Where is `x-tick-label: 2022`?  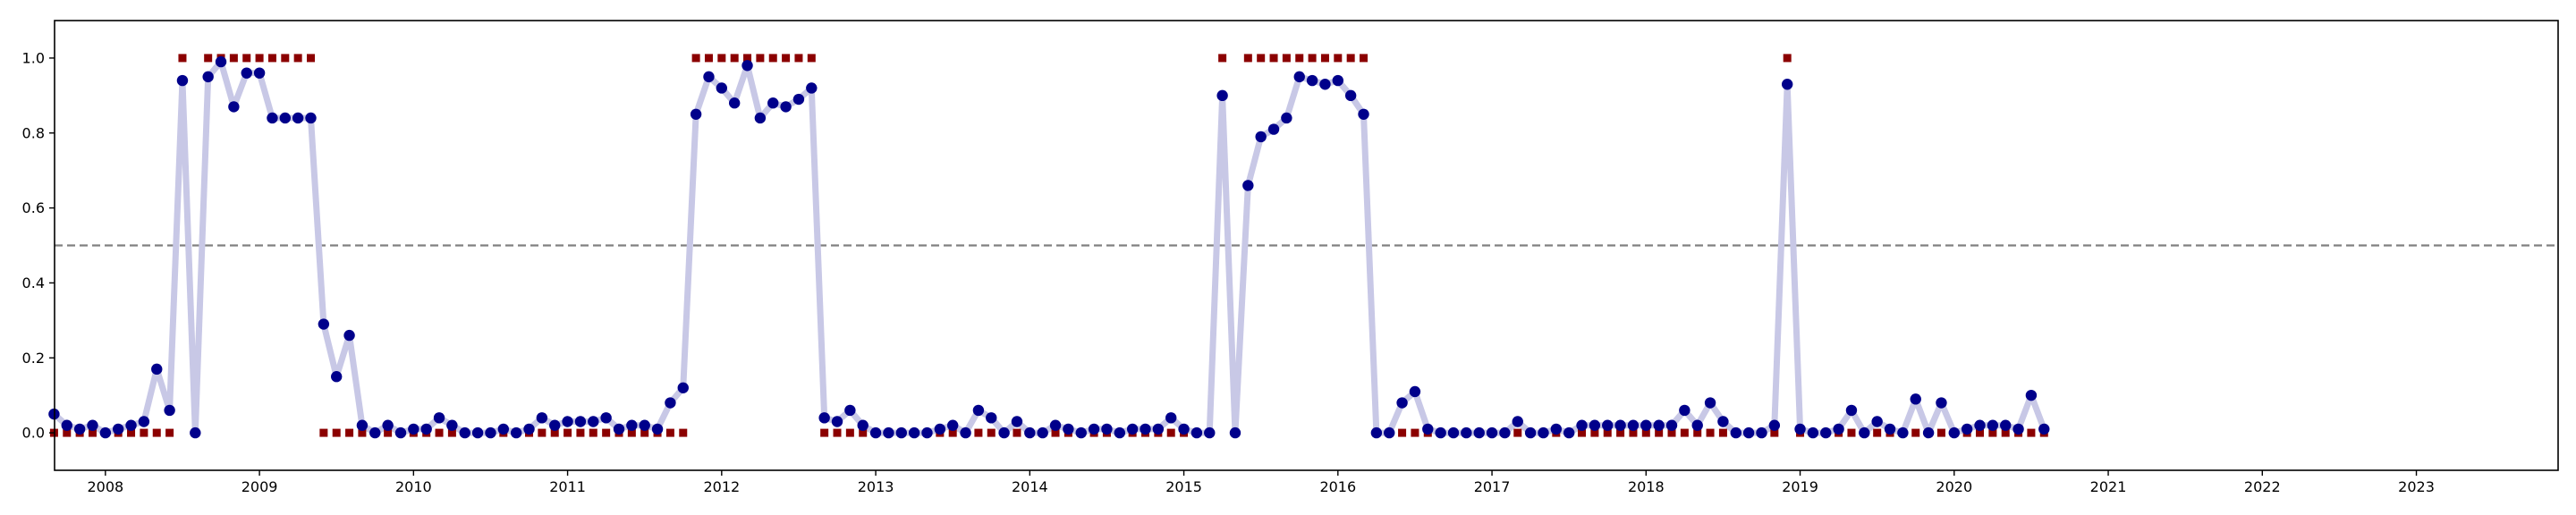
x-tick-label: 2022 is located at coordinates (2262, 487).